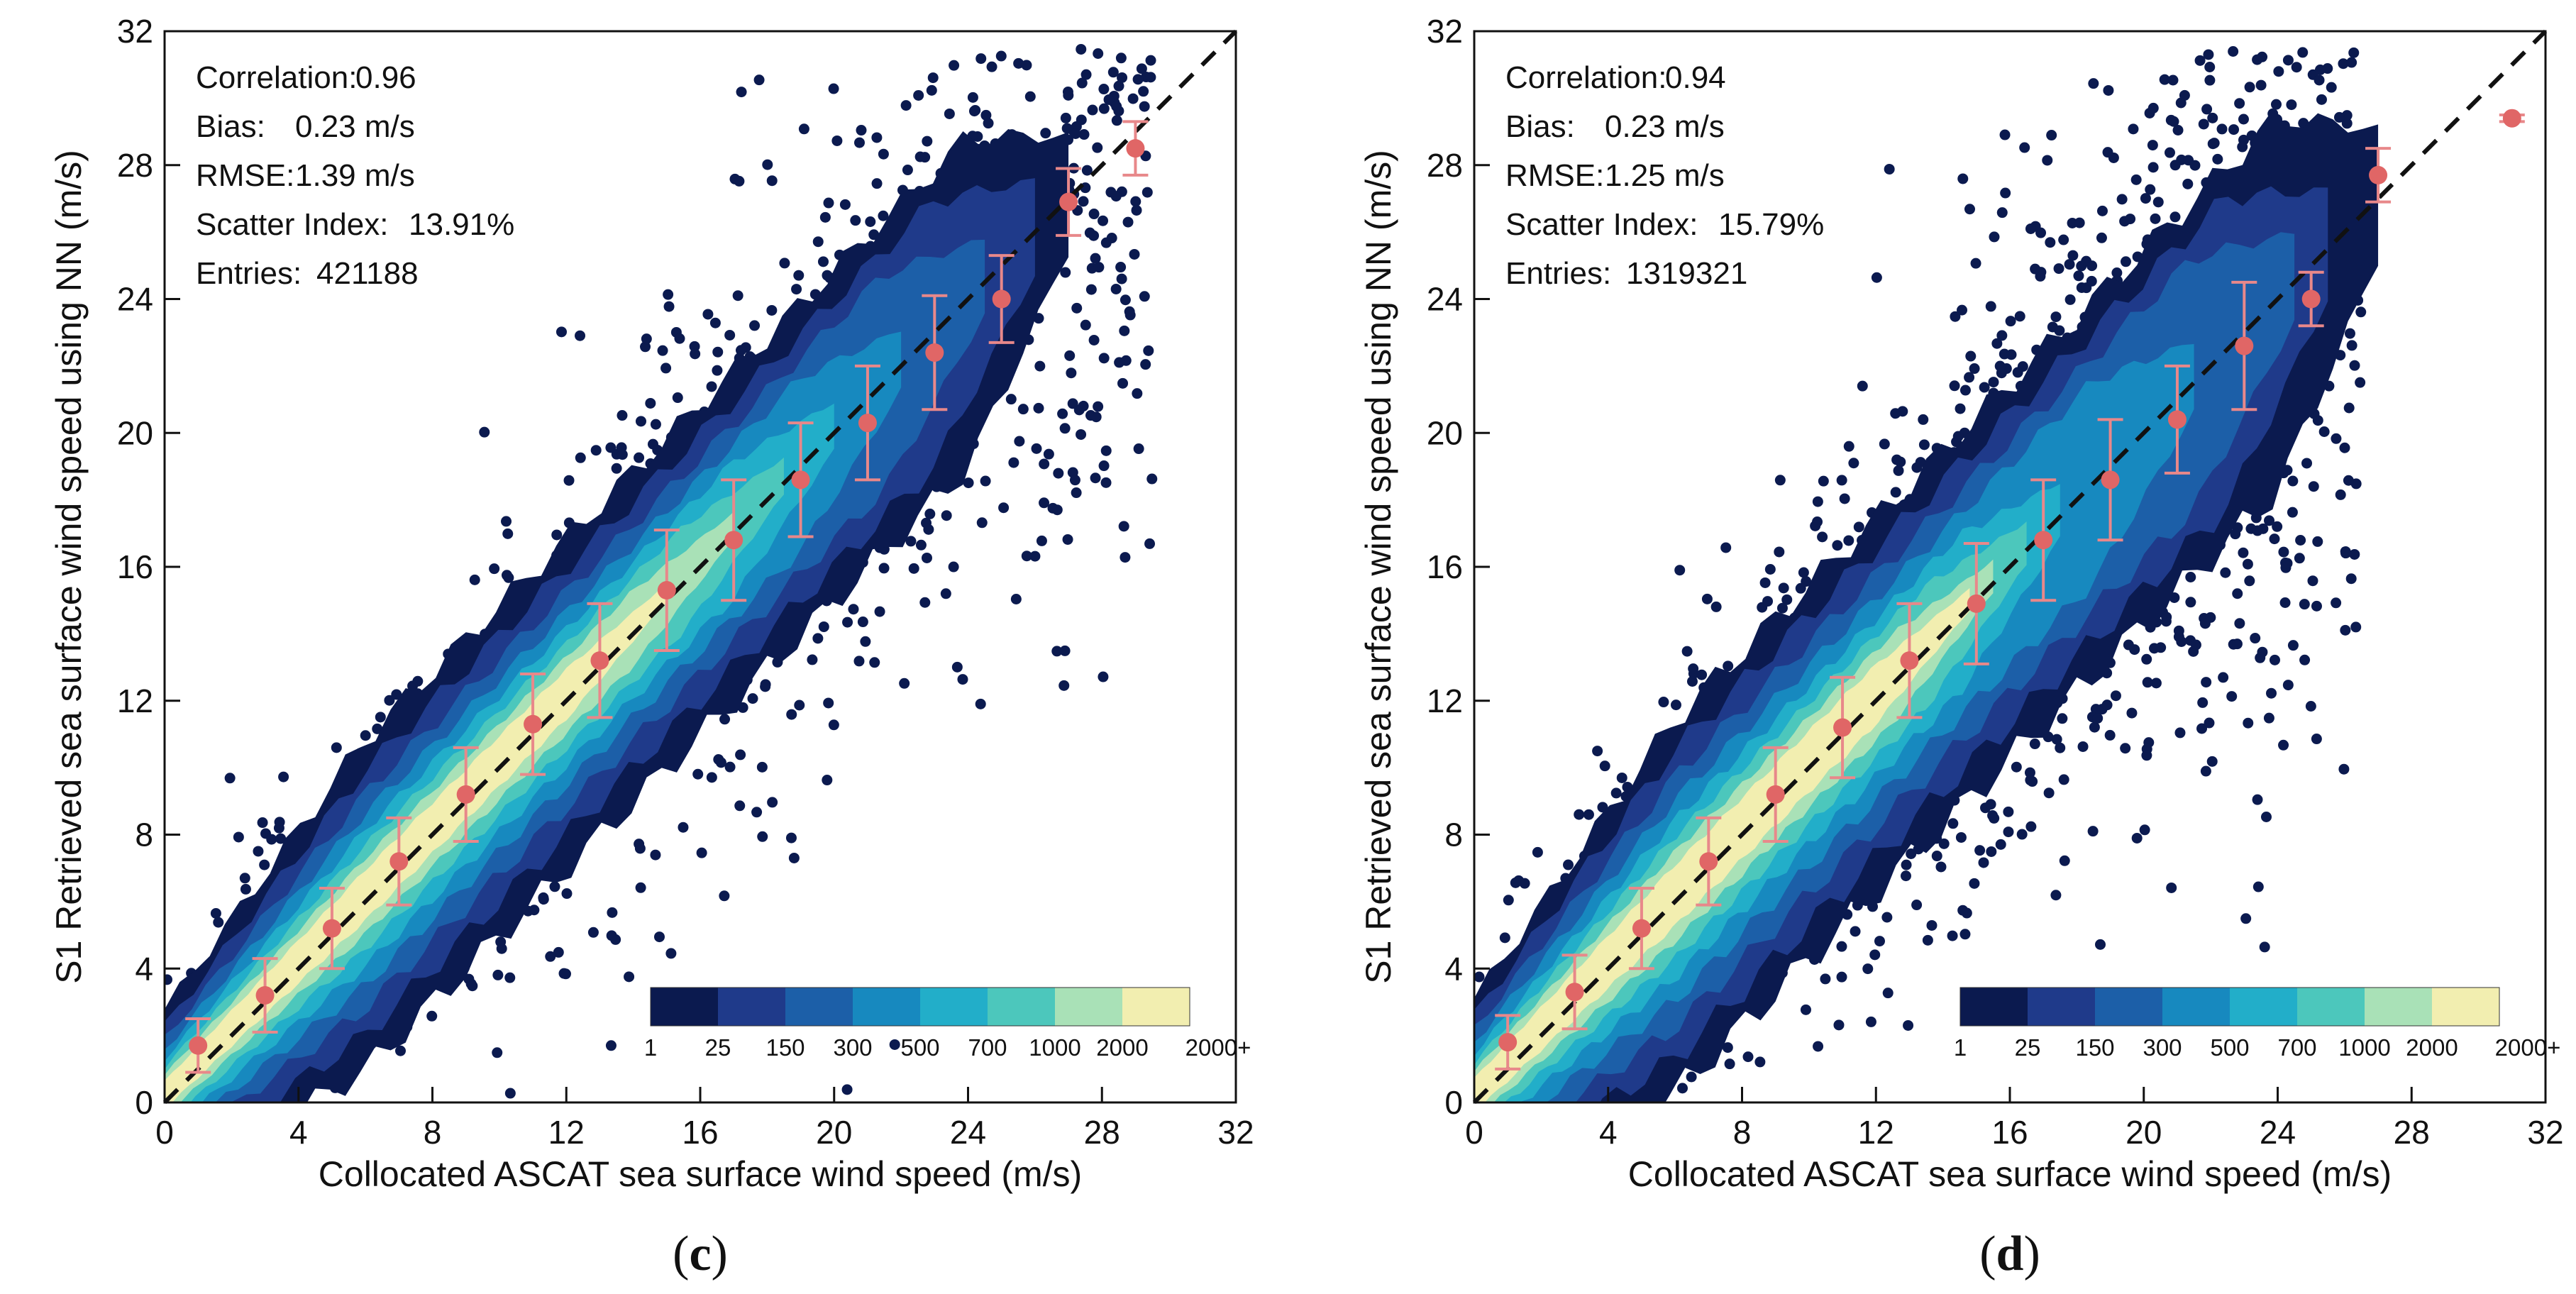  What do you see at coordinates (2009, 1132) in the screenshot?
I see `x-tick-label: 16` at bounding box center [2009, 1132].